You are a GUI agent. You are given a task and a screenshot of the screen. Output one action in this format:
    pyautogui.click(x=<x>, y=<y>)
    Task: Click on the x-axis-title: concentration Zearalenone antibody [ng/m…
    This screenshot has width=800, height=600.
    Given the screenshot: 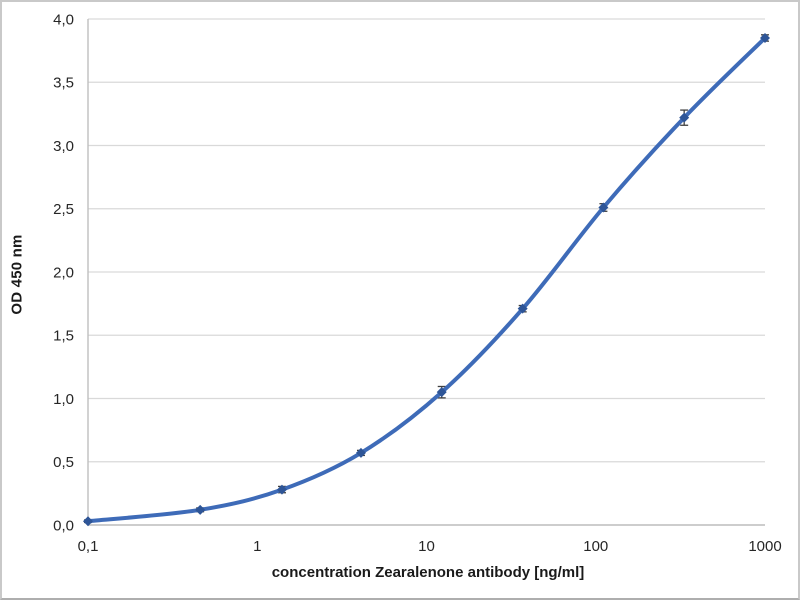 What is the action you would take?
    pyautogui.click(x=428, y=572)
    